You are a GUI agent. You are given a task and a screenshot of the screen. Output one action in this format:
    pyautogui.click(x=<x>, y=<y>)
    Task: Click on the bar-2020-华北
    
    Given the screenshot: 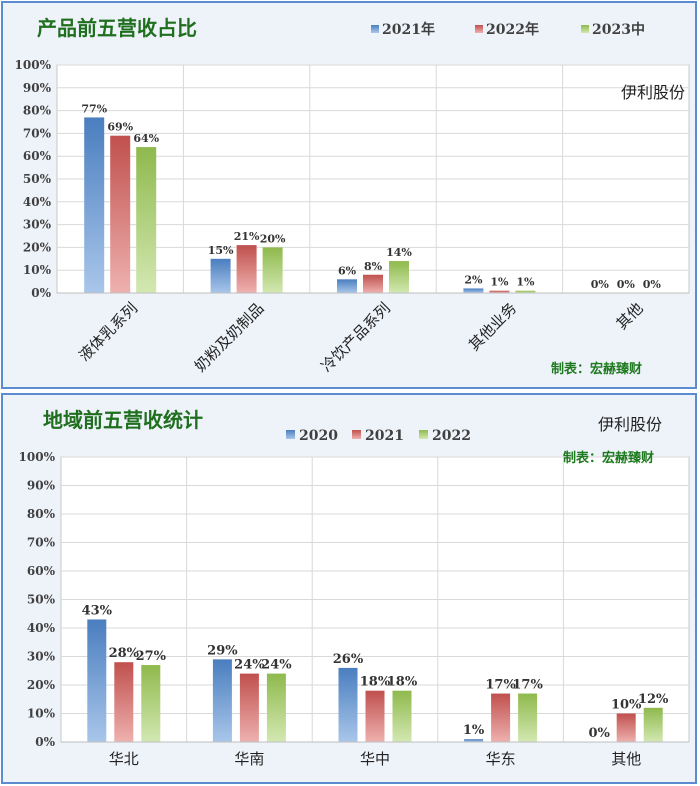 What is the action you would take?
    pyautogui.click(x=97, y=680)
    